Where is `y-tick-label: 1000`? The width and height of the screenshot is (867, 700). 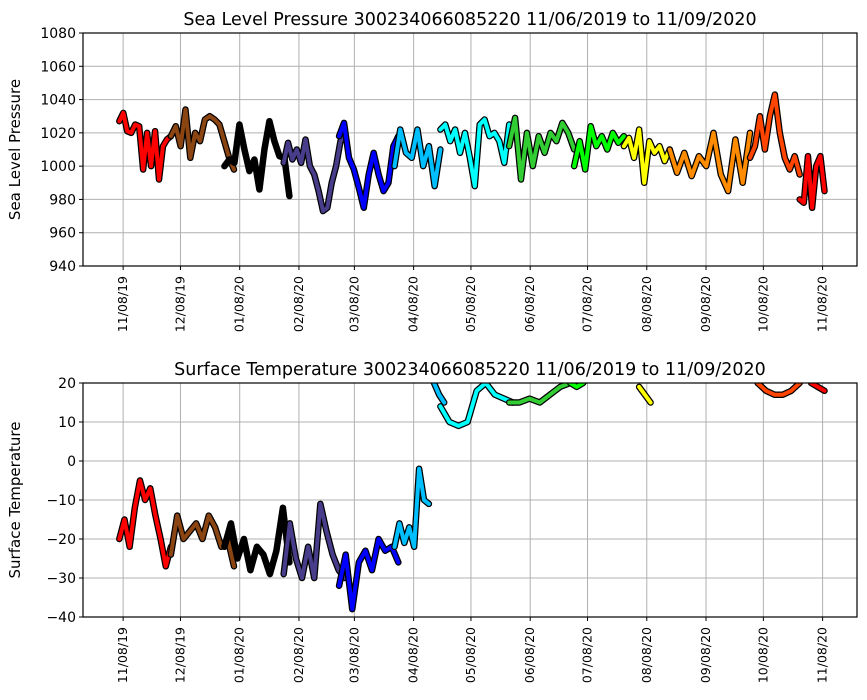
y-tick-label: 1000 is located at coordinates (58, 167).